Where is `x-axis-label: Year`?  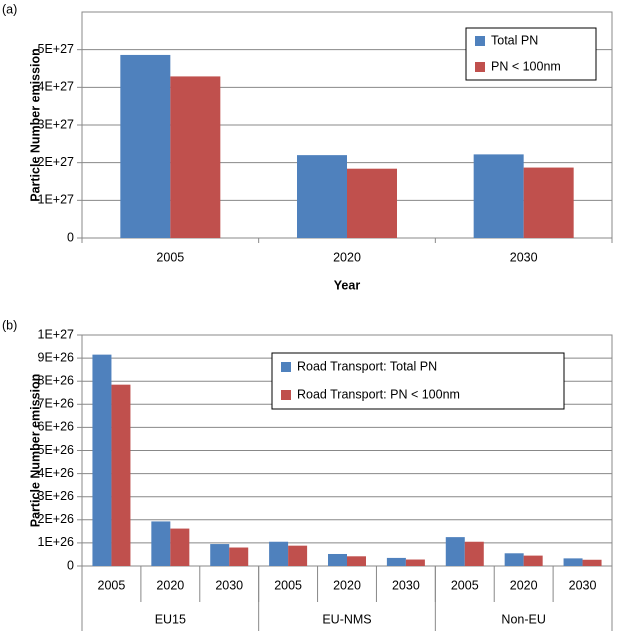
x-axis-label: Year is located at coordinates (347, 285).